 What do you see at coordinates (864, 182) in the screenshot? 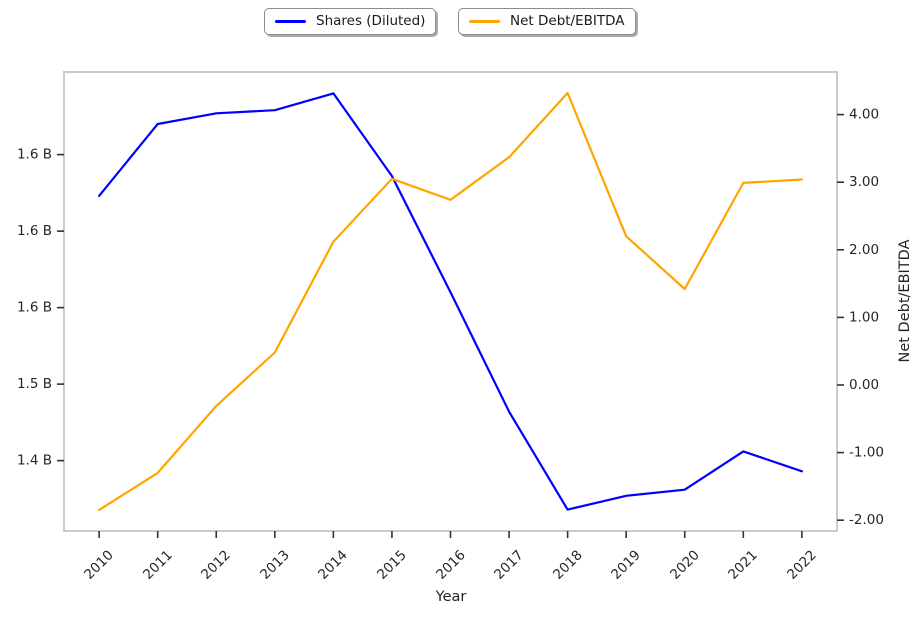
I see `right-y-tick-label: 3.00` at bounding box center [864, 182].